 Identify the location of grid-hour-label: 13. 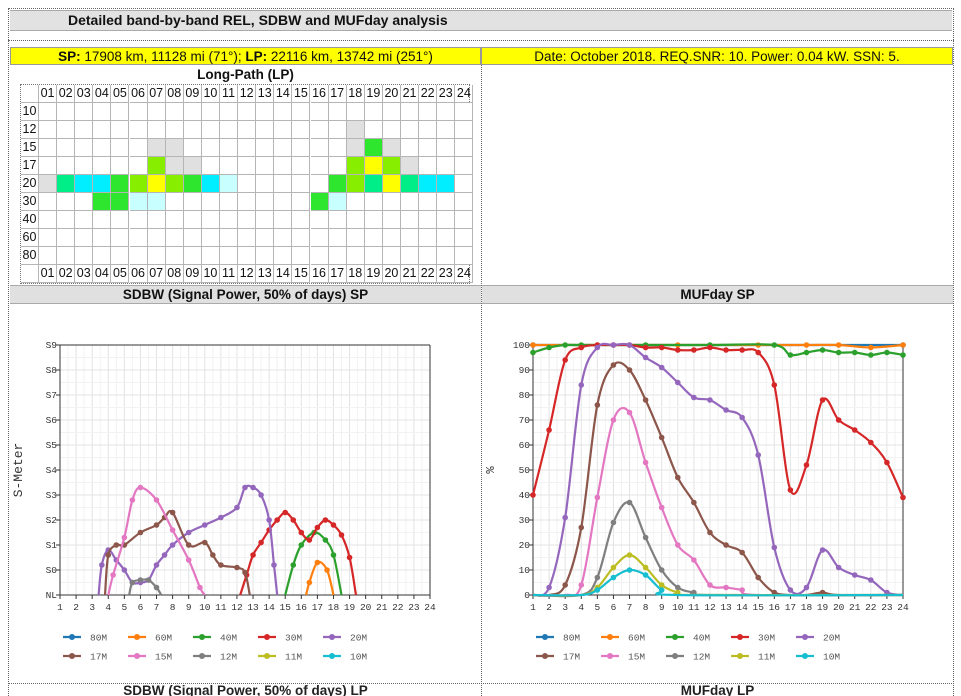
(265, 274).